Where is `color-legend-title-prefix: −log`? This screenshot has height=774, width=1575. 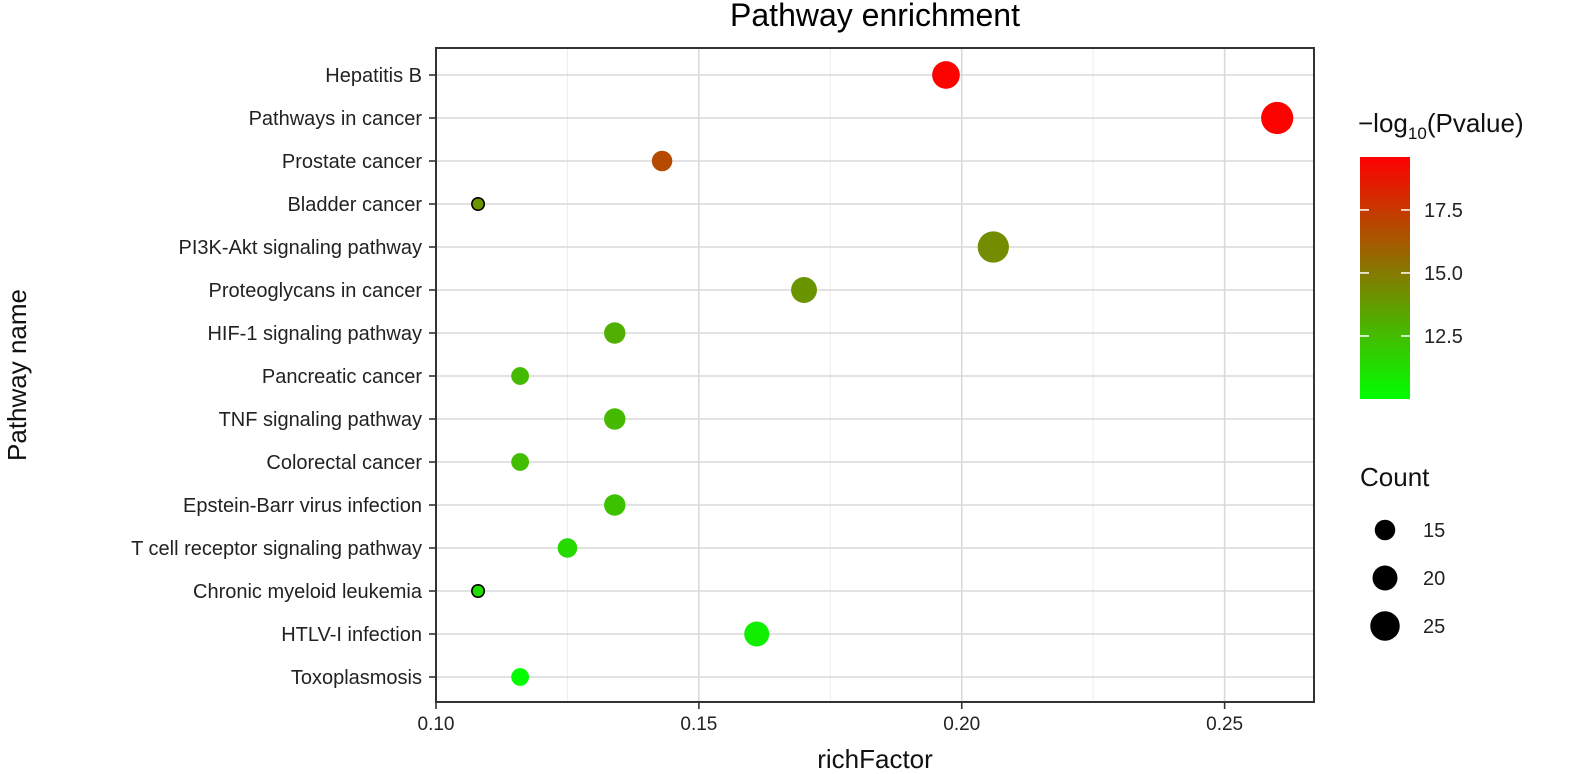 color-legend-title-prefix: −log is located at coordinates (1383, 123).